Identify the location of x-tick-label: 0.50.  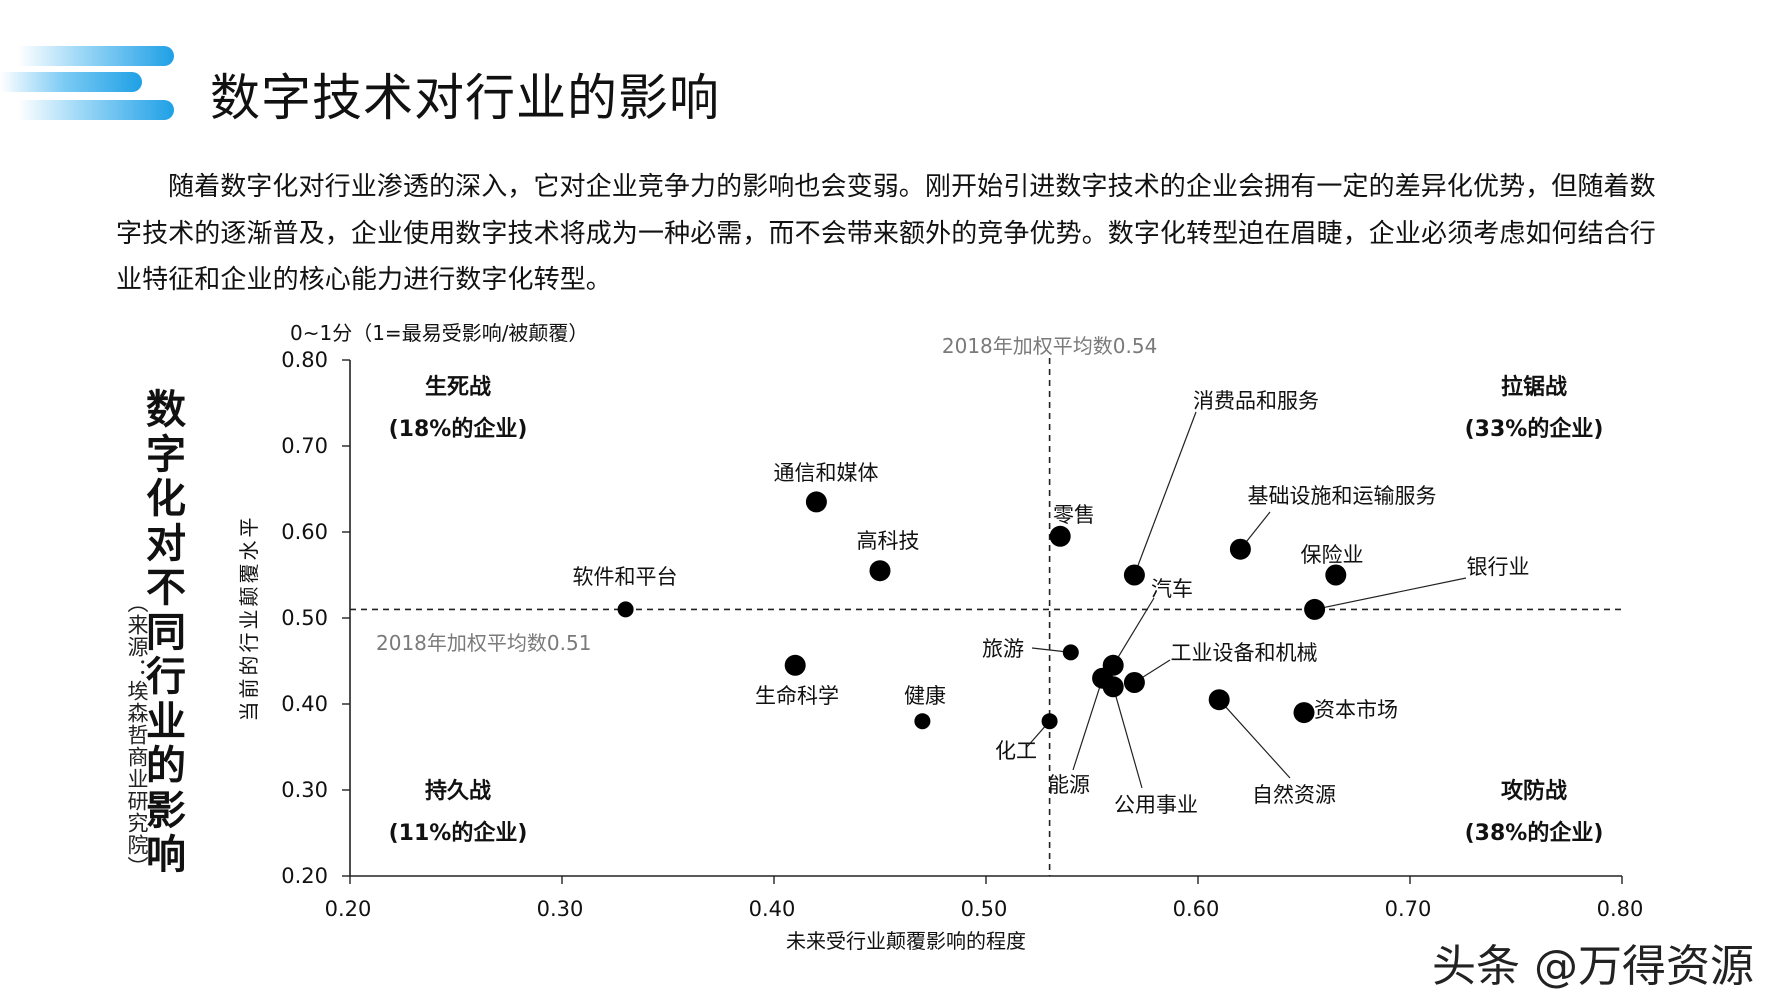
(984, 909).